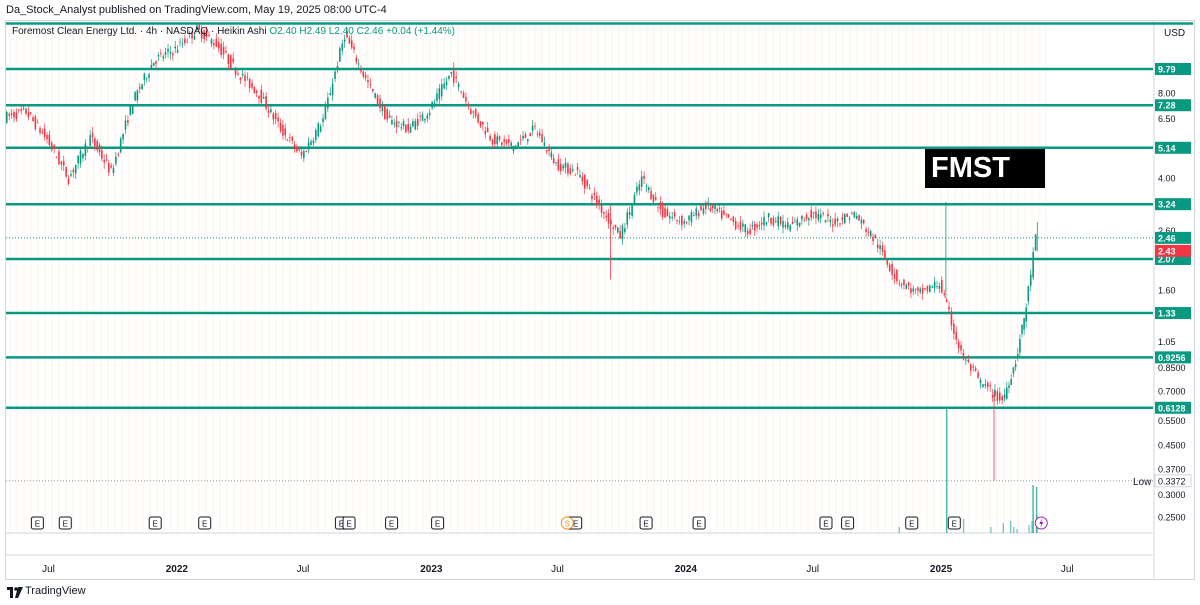 The width and height of the screenshot is (1200, 605). I want to click on level-tag-label: 2.07, so click(1167, 259).